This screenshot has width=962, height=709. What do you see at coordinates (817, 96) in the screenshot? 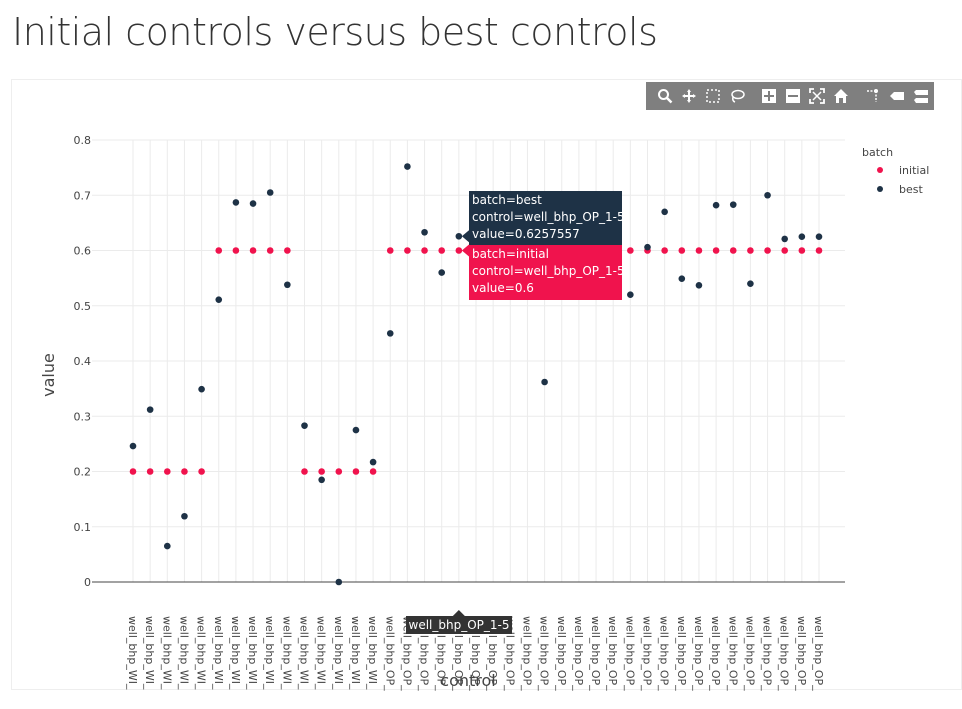
I see `autoscale-icon` at bounding box center [817, 96].